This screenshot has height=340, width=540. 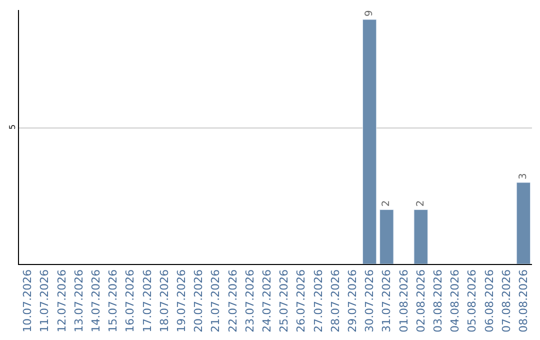 I want to click on y-tick-label: 5, so click(x=12, y=127).